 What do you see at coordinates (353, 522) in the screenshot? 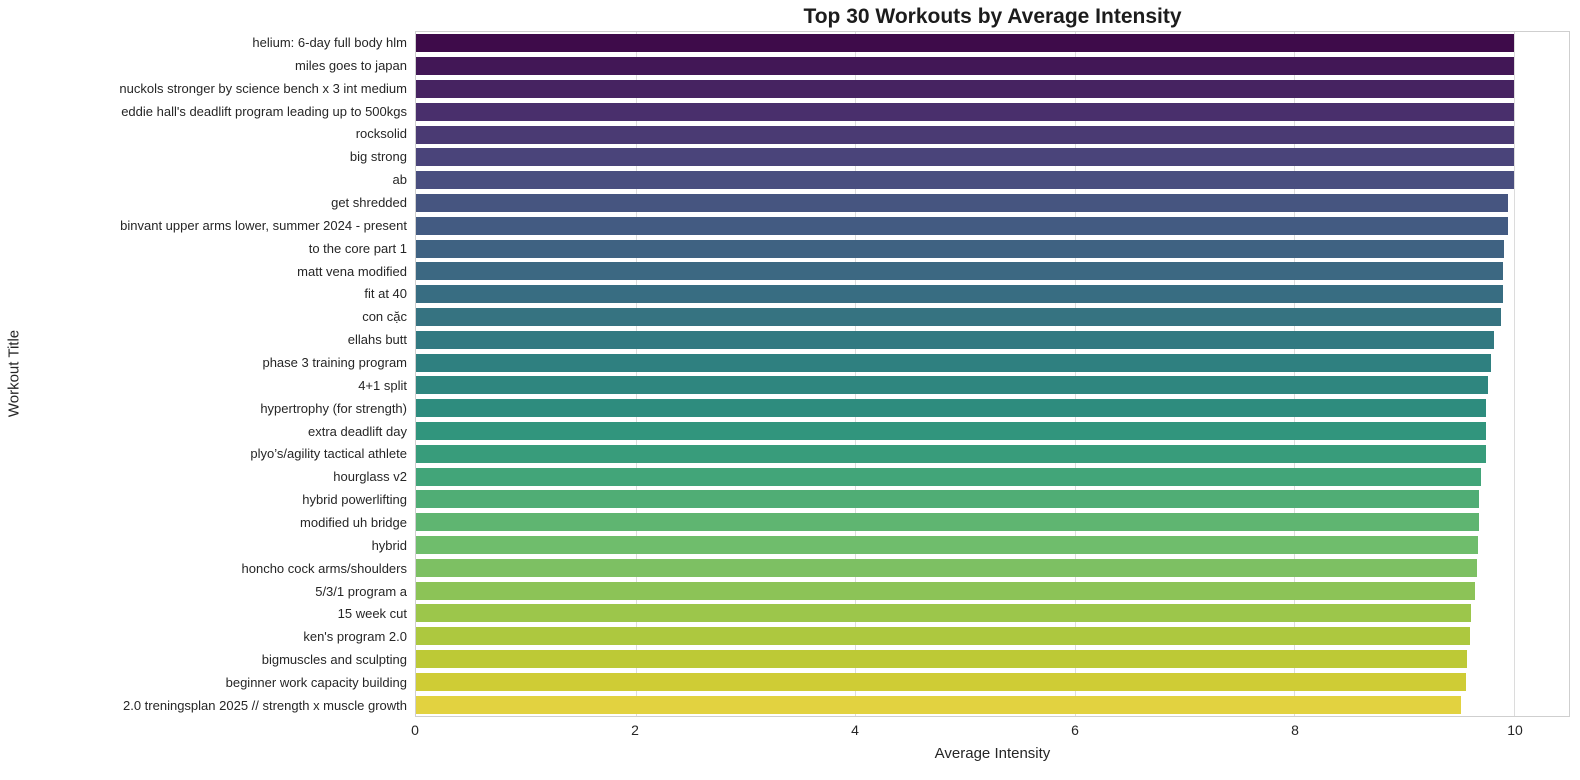
I see `category-label: modified uh bridge` at bounding box center [353, 522].